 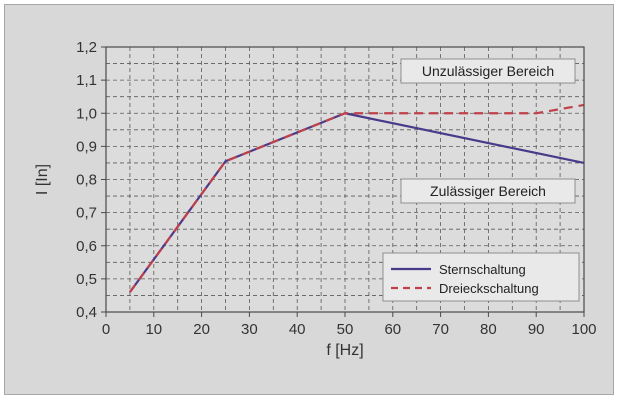 What do you see at coordinates (106, 329) in the screenshot?
I see `x-tick-label: 0` at bounding box center [106, 329].